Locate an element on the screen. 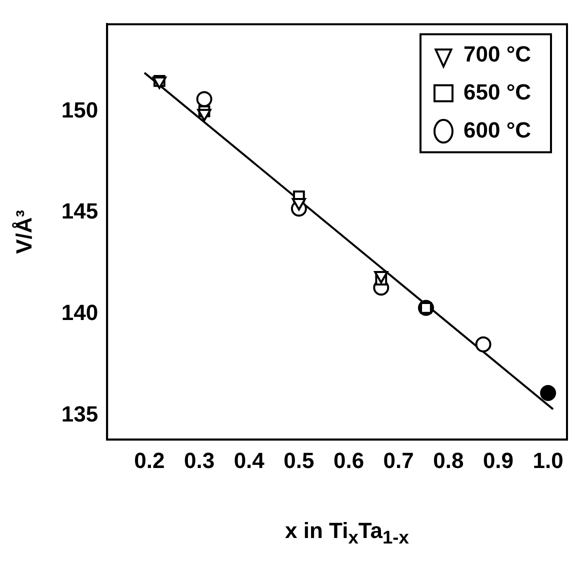  y-tick-label: 135 is located at coordinates (79, 413).